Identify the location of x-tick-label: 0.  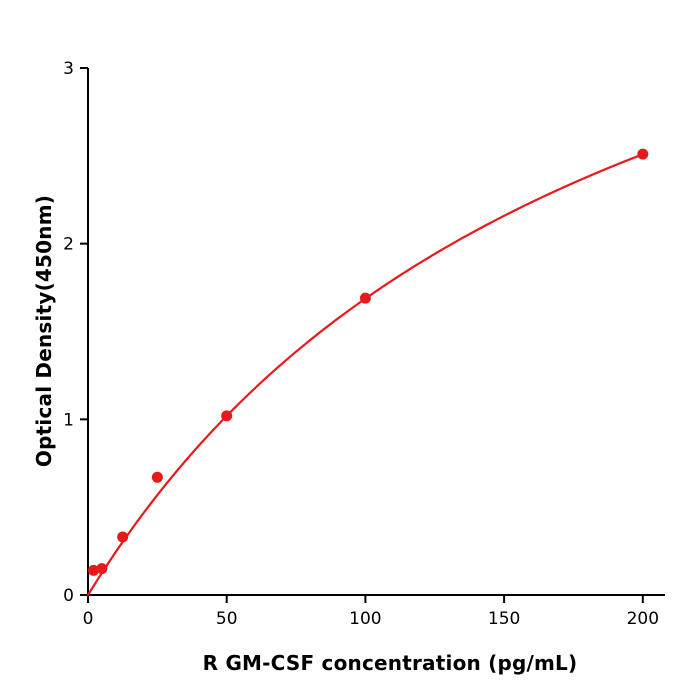
(88, 619).